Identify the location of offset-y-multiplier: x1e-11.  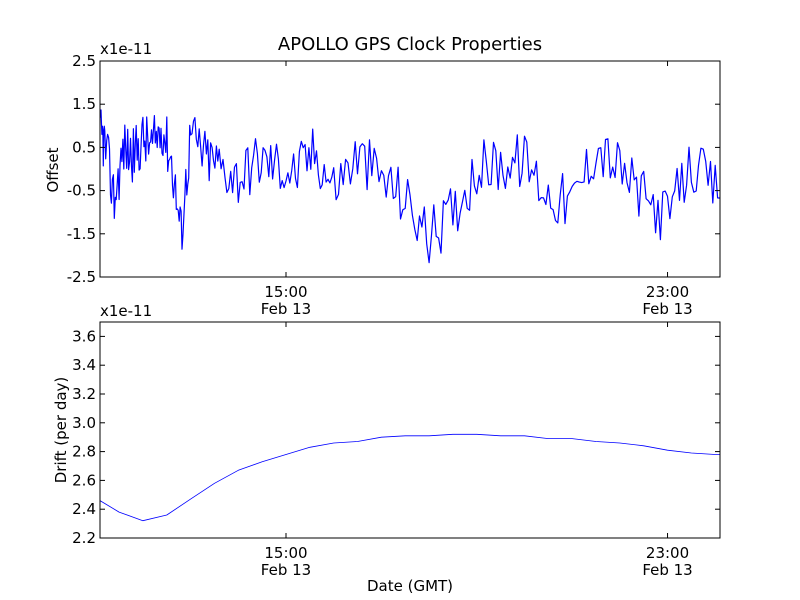
(126, 49).